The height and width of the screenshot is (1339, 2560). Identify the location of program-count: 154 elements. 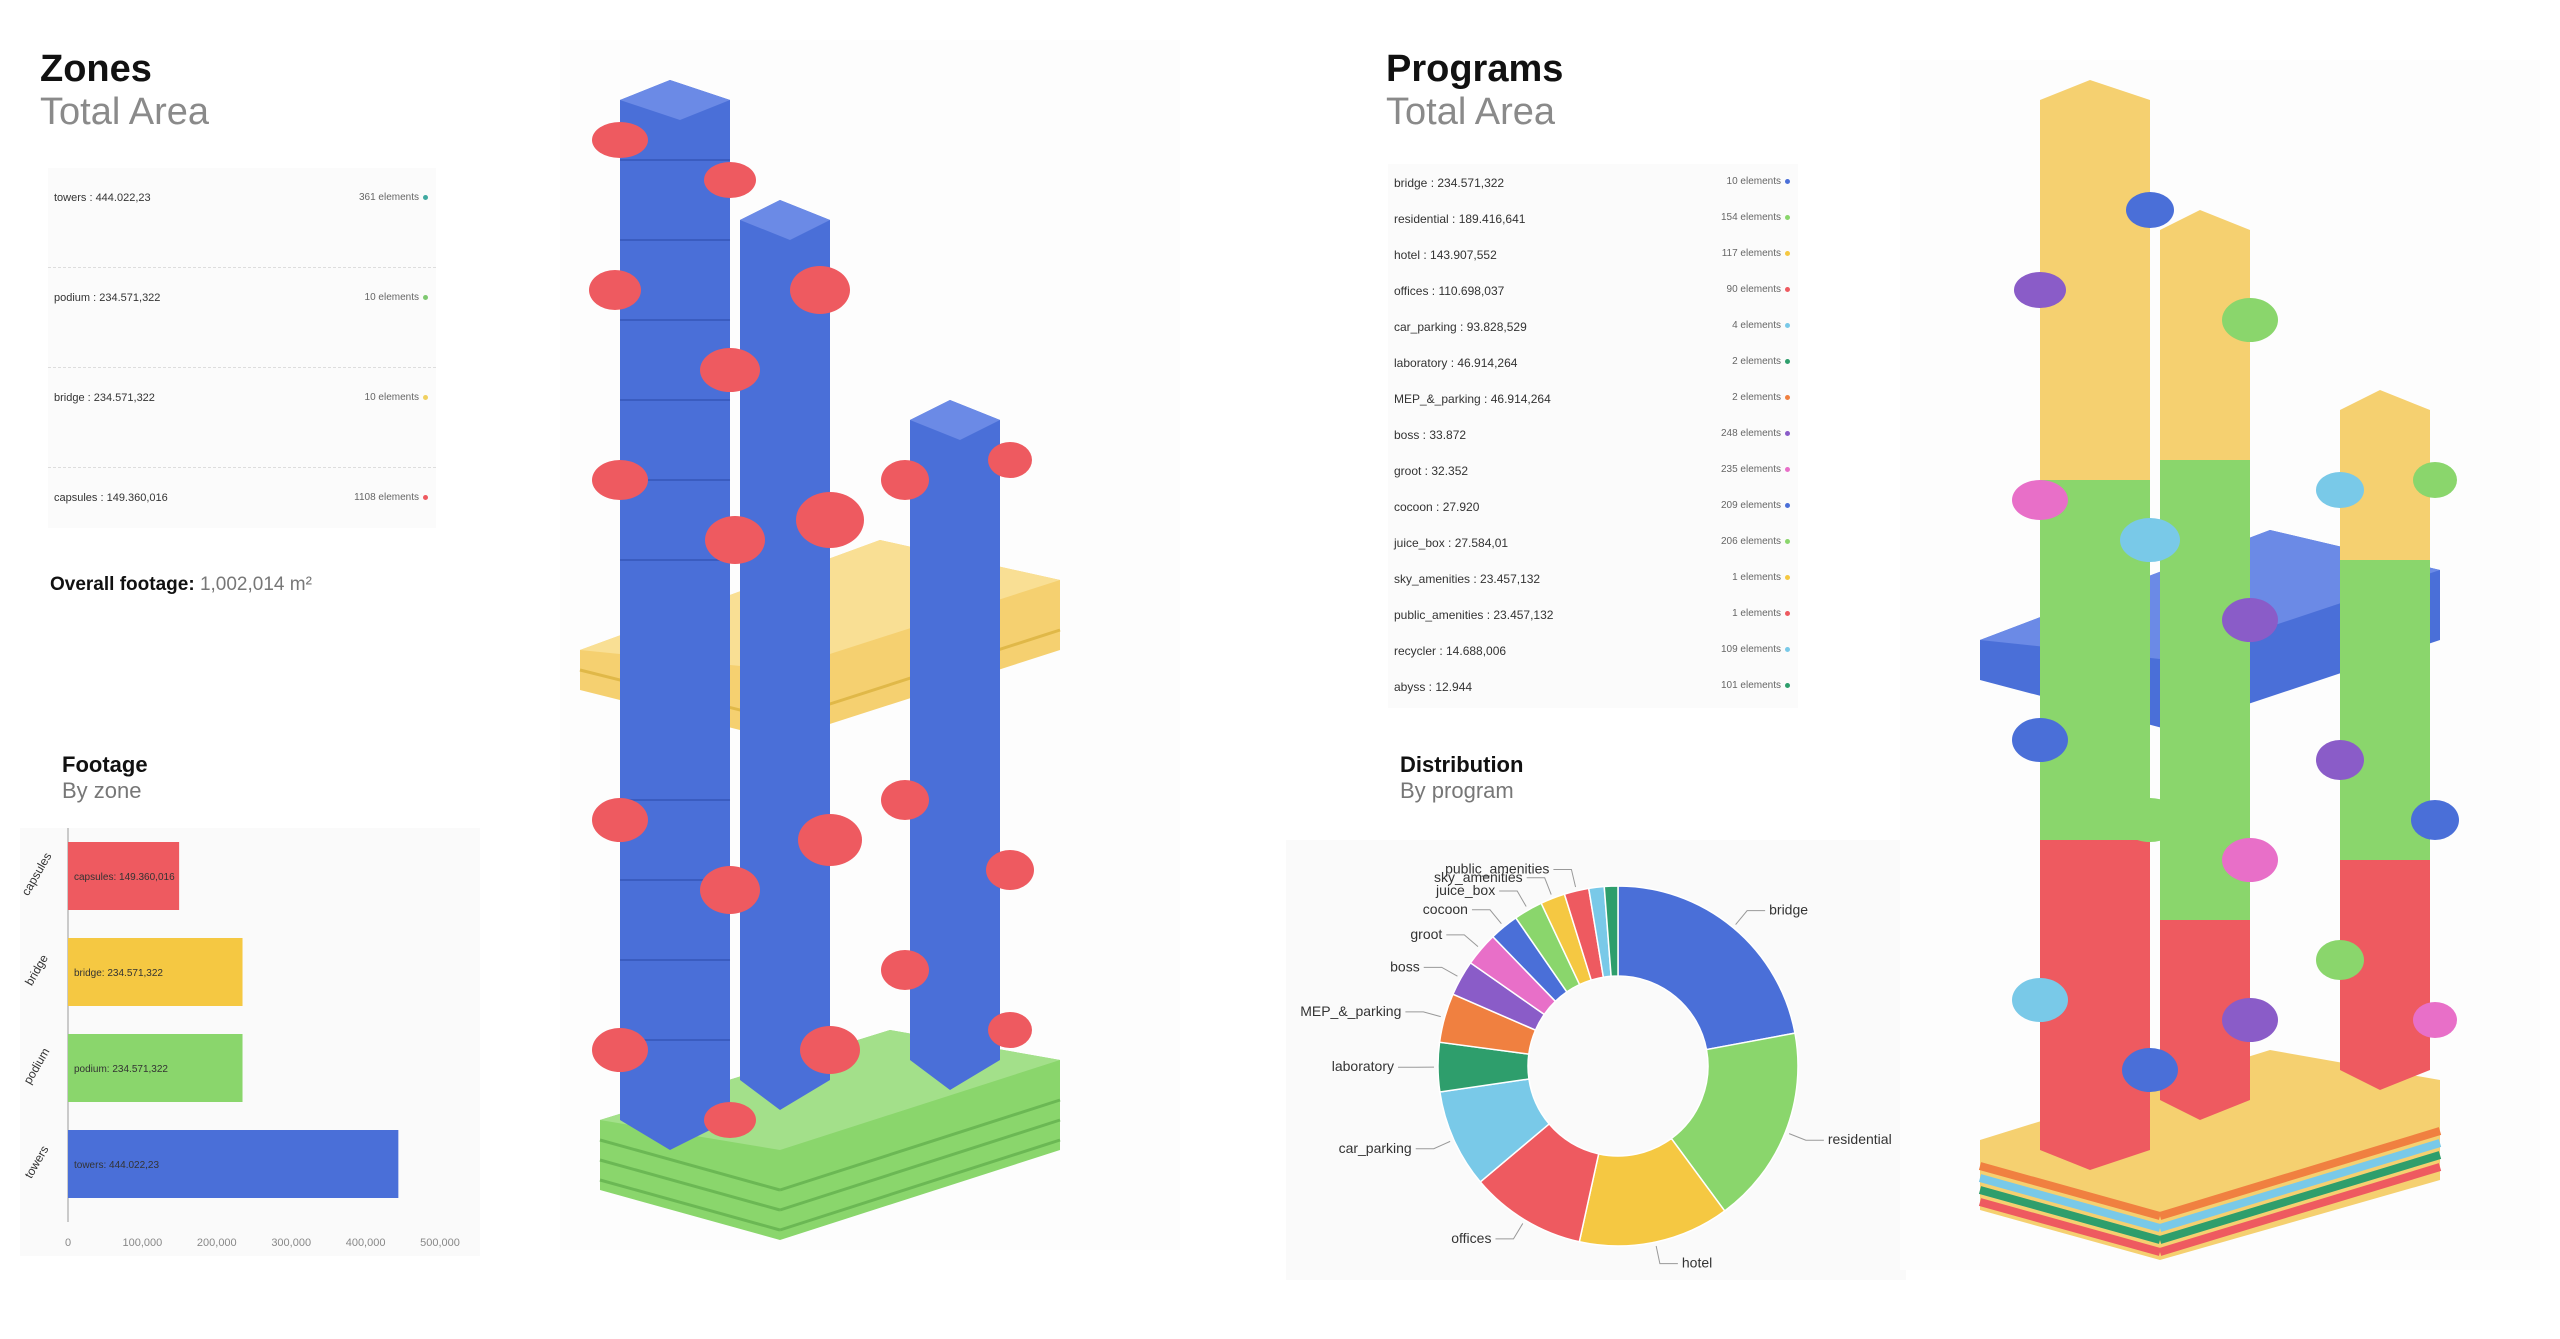
(1755, 217).